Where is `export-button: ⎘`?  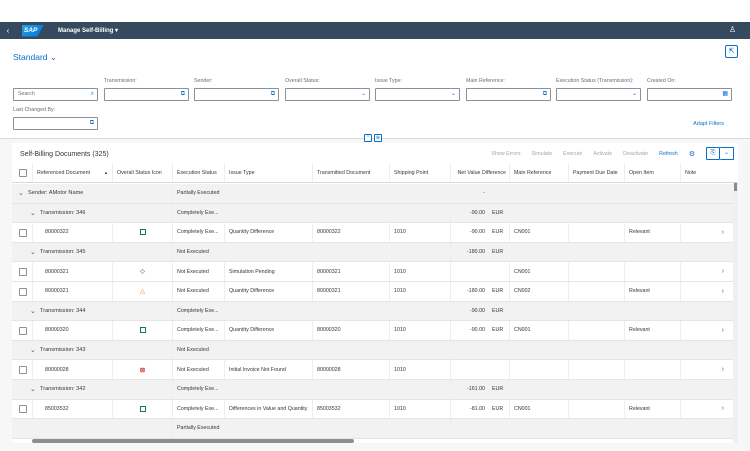 export-button: ⎘ is located at coordinates (713, 153).